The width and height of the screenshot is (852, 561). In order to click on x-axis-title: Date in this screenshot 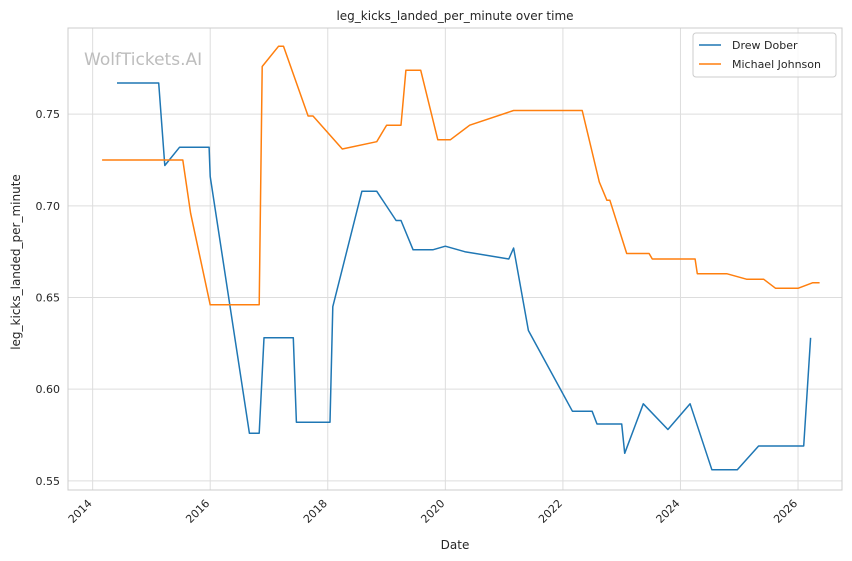, I will do `click(455, 545)`.